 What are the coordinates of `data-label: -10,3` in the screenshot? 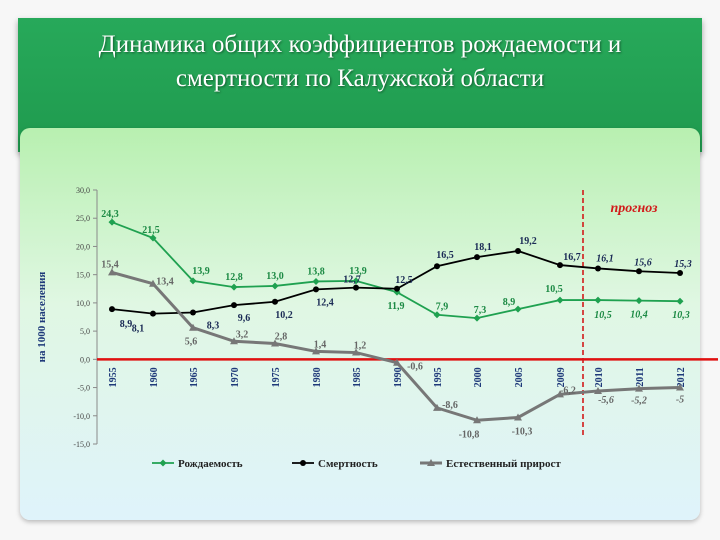 It's located at (522, 431).